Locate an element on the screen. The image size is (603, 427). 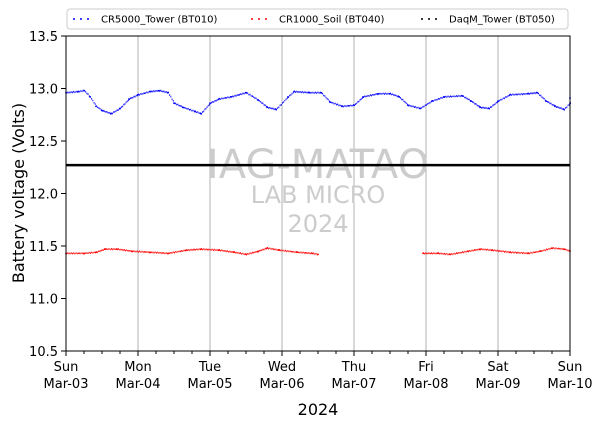
legend-item: DaqM_Tower (BT050) is located at coordinates (488, 20).